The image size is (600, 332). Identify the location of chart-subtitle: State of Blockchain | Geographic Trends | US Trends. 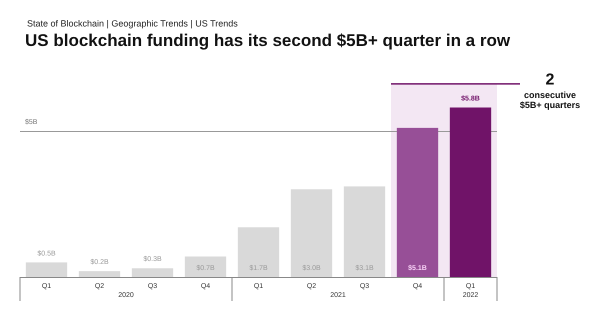
(132, 23).